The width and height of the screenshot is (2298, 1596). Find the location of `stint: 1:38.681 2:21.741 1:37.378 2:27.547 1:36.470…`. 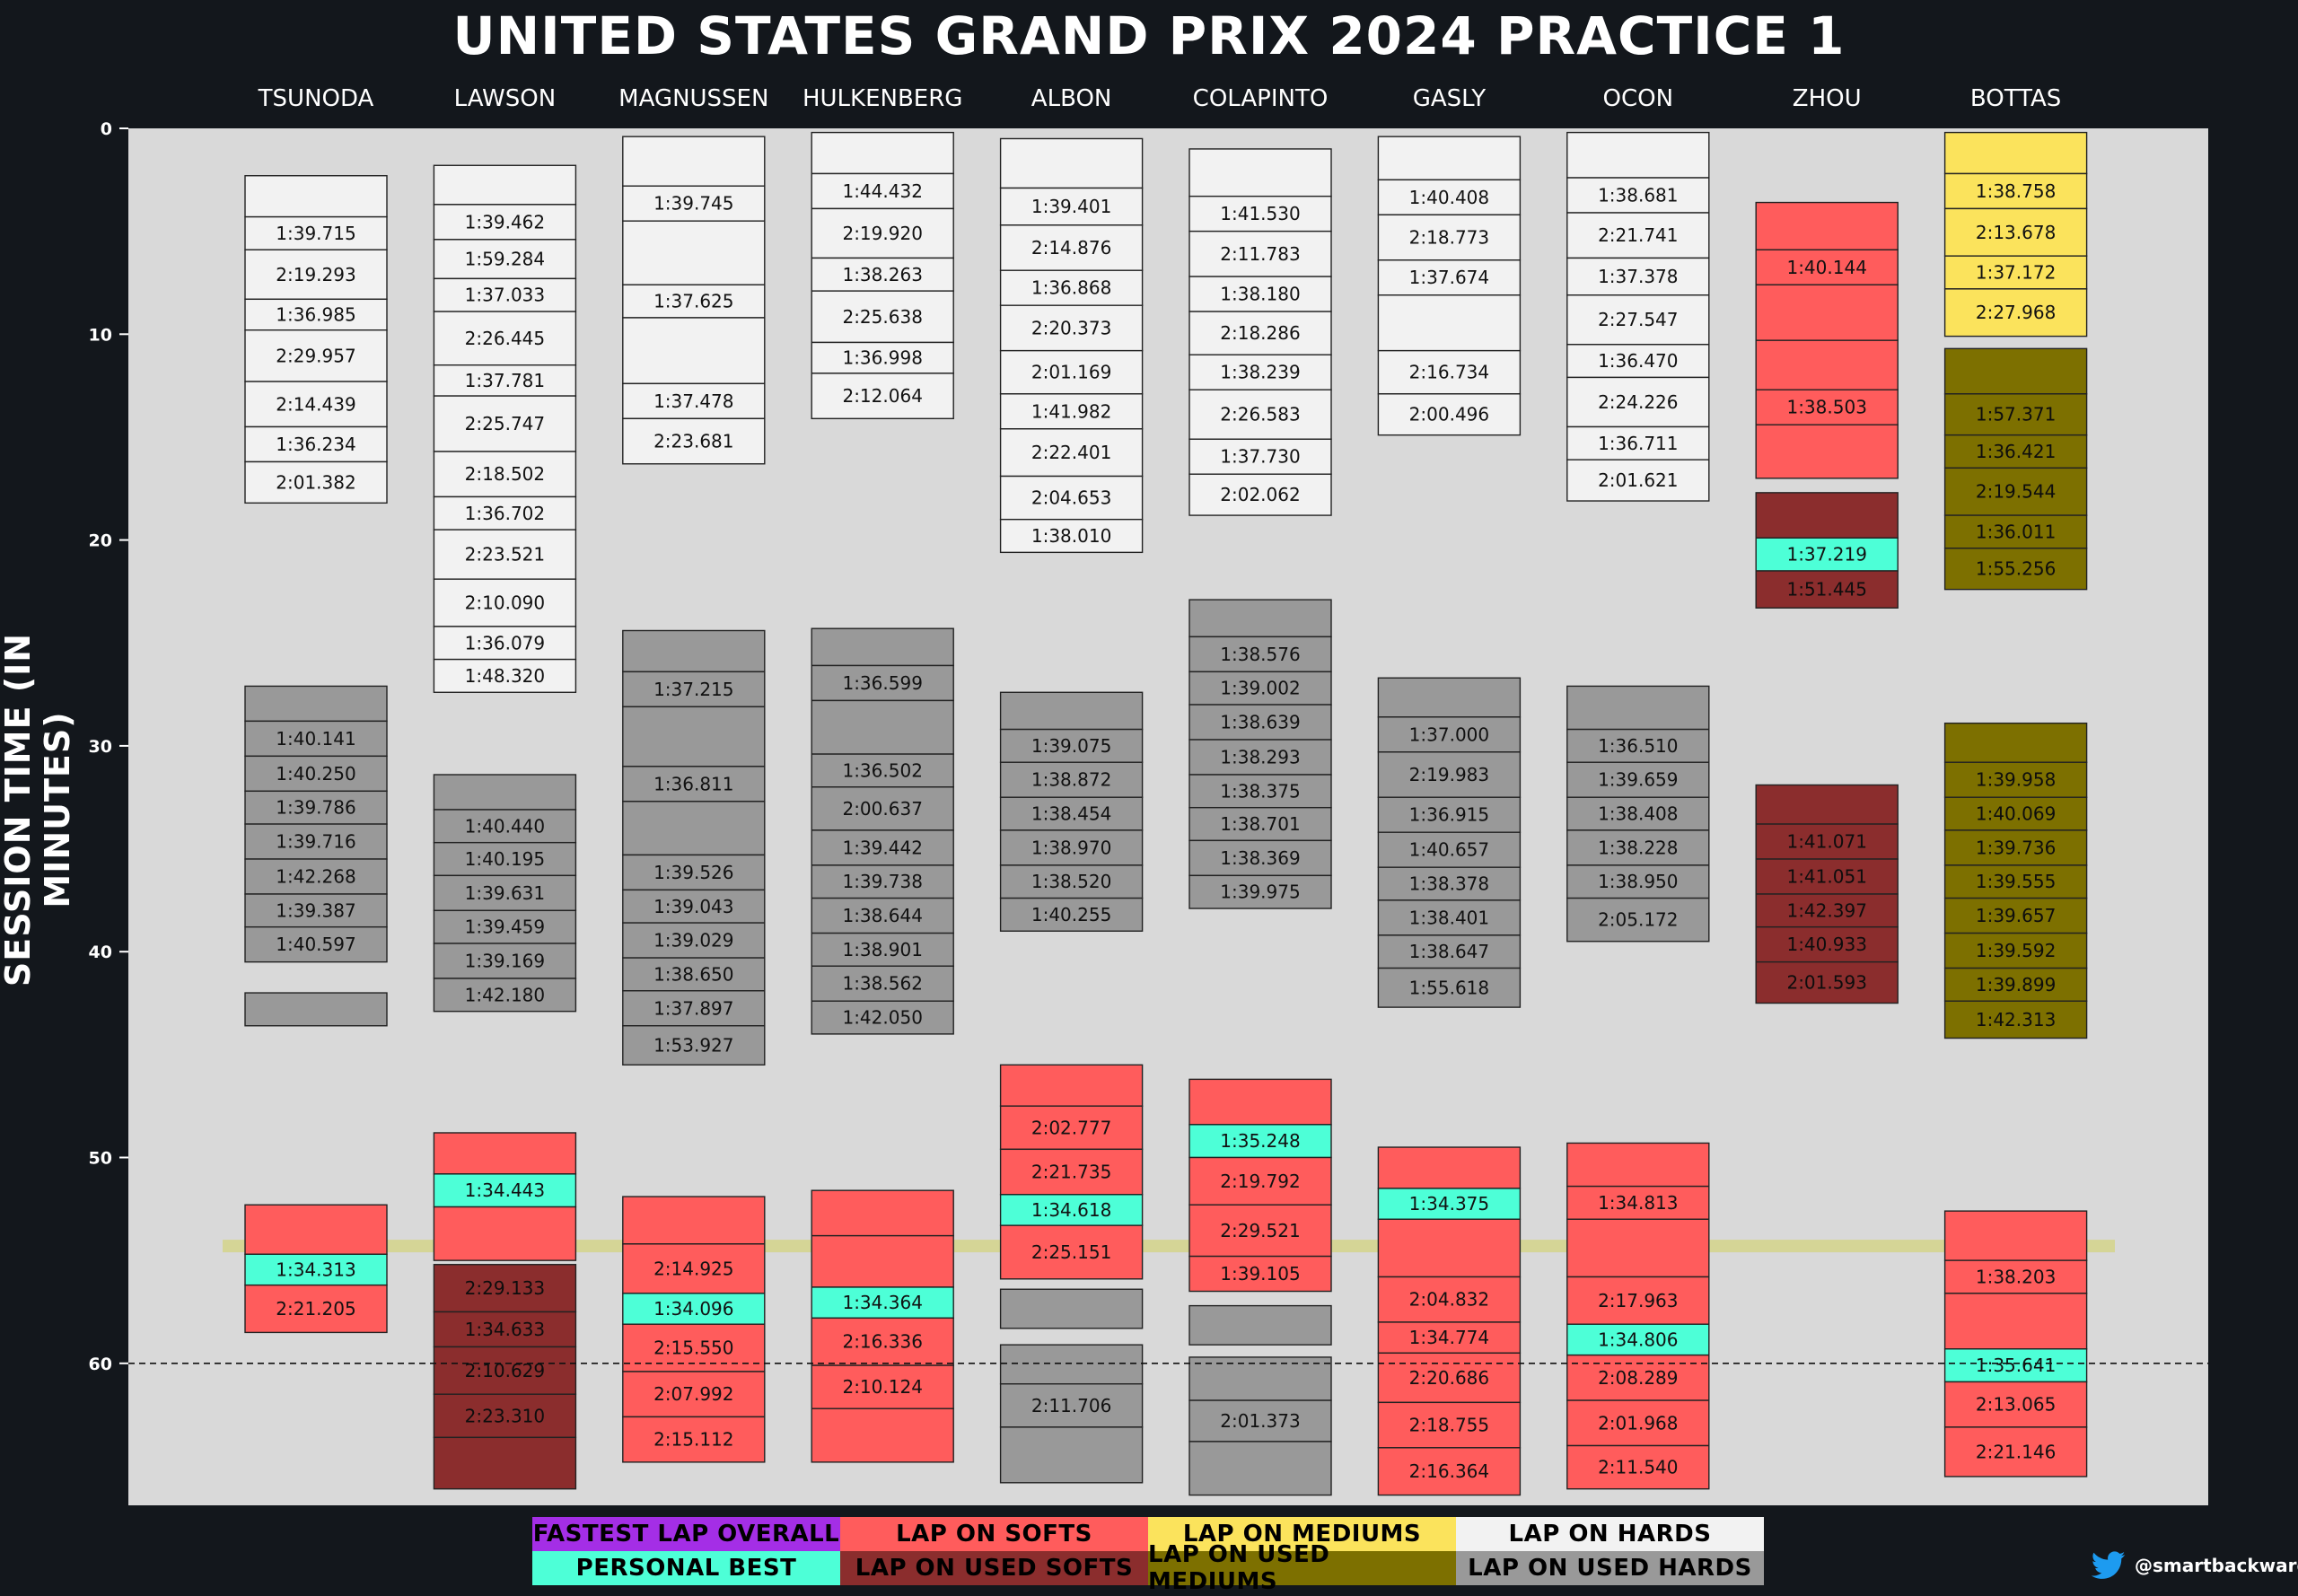

stint: 1:38.681 2:21.741 1:37.378 2:27.547 1:36.470… is located at coordinates (1638, 316).